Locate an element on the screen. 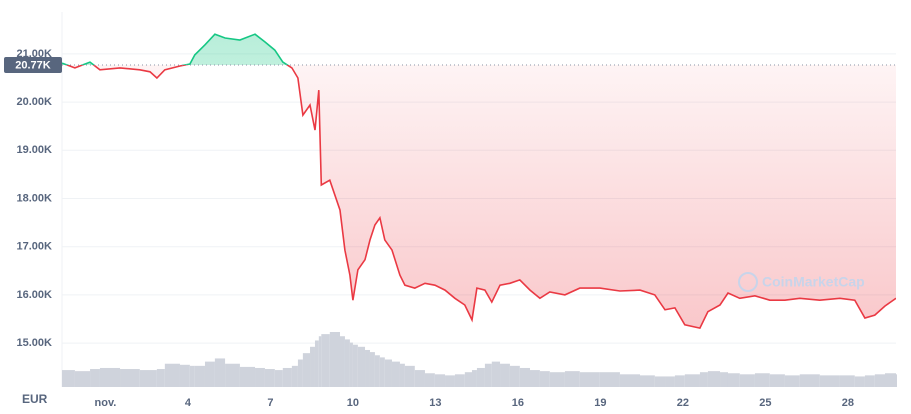  reference-label: 20.77K is located at coordinates (33, 65).